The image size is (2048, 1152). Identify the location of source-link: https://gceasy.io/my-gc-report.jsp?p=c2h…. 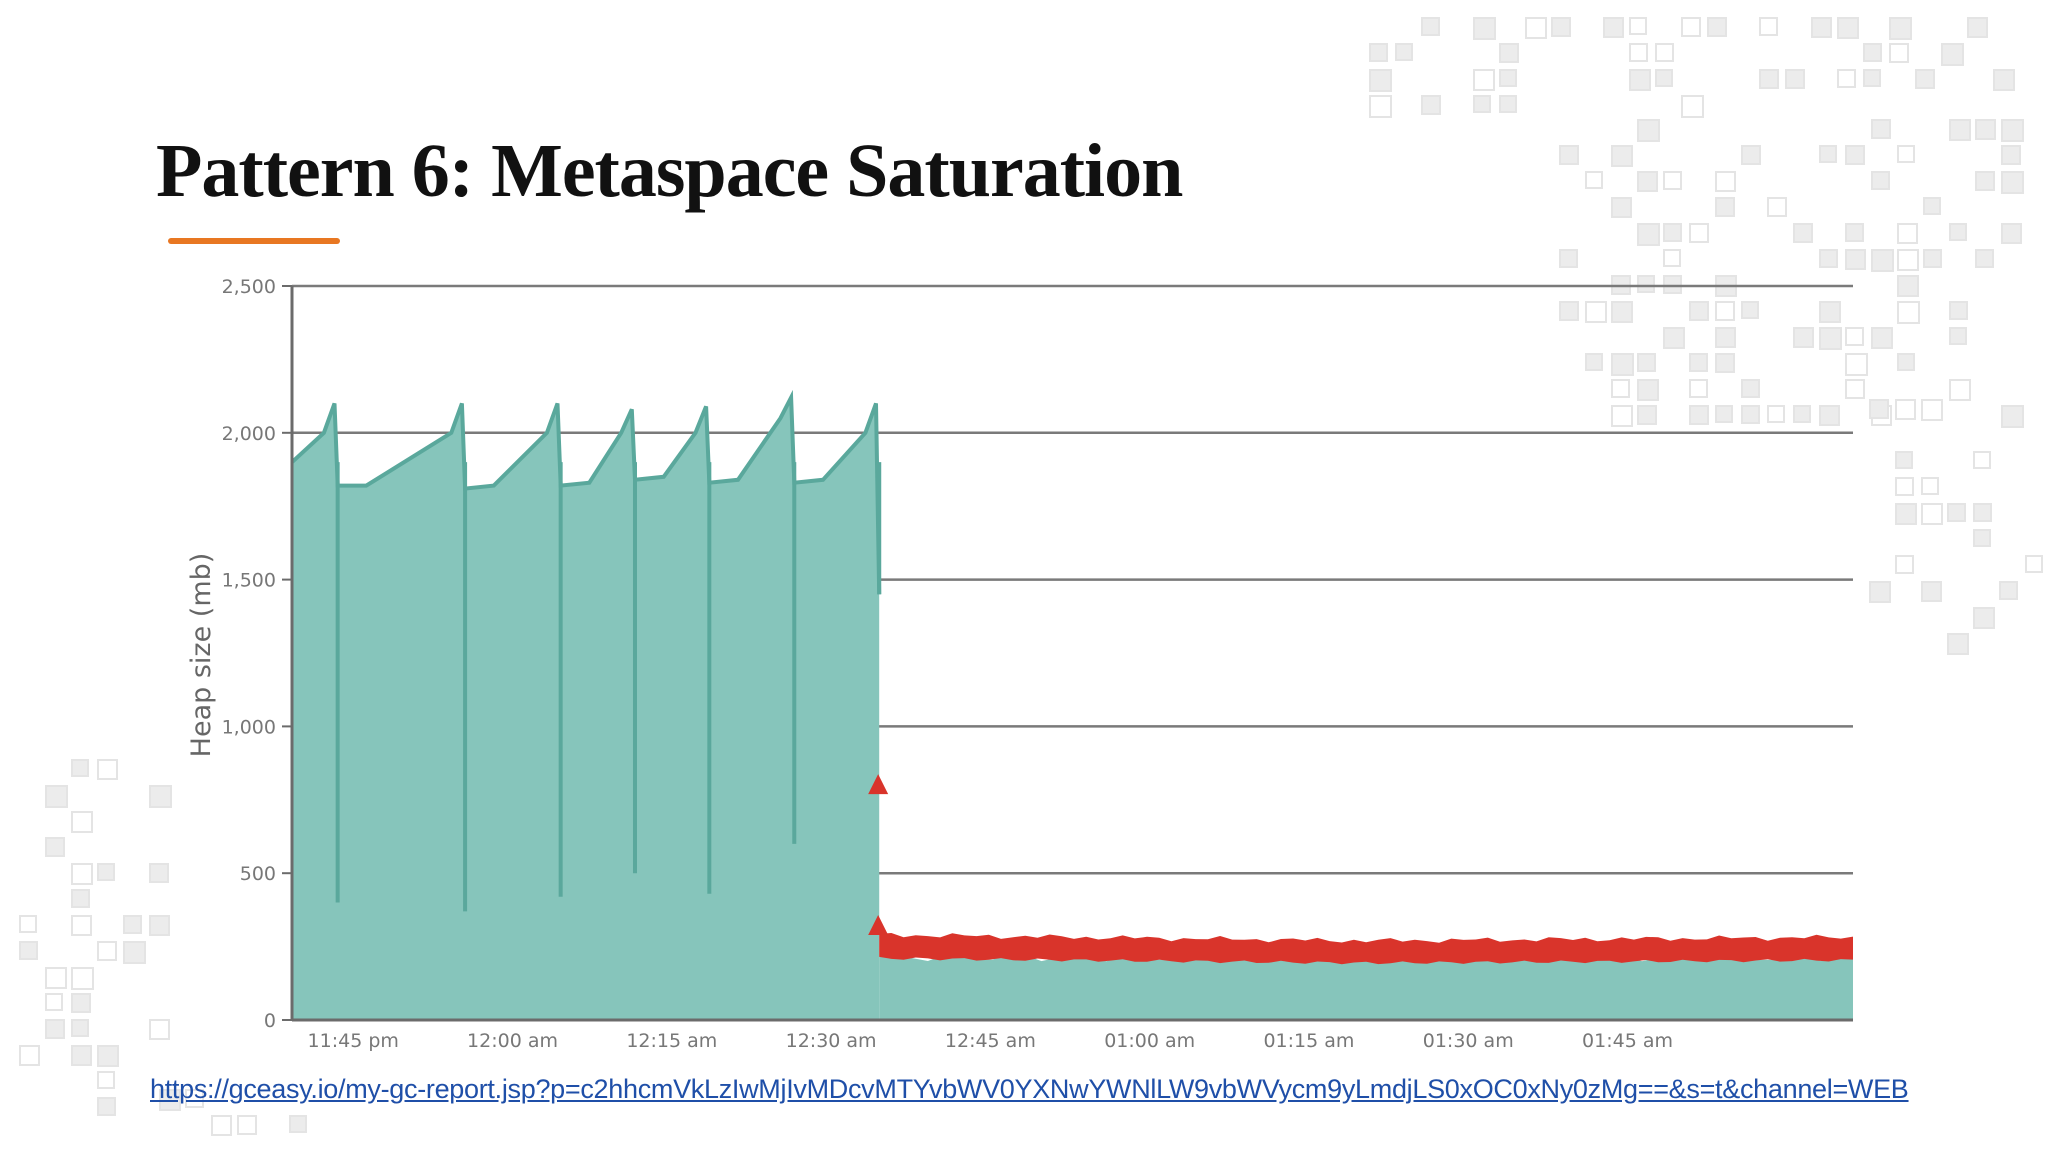
(1029, 1089).